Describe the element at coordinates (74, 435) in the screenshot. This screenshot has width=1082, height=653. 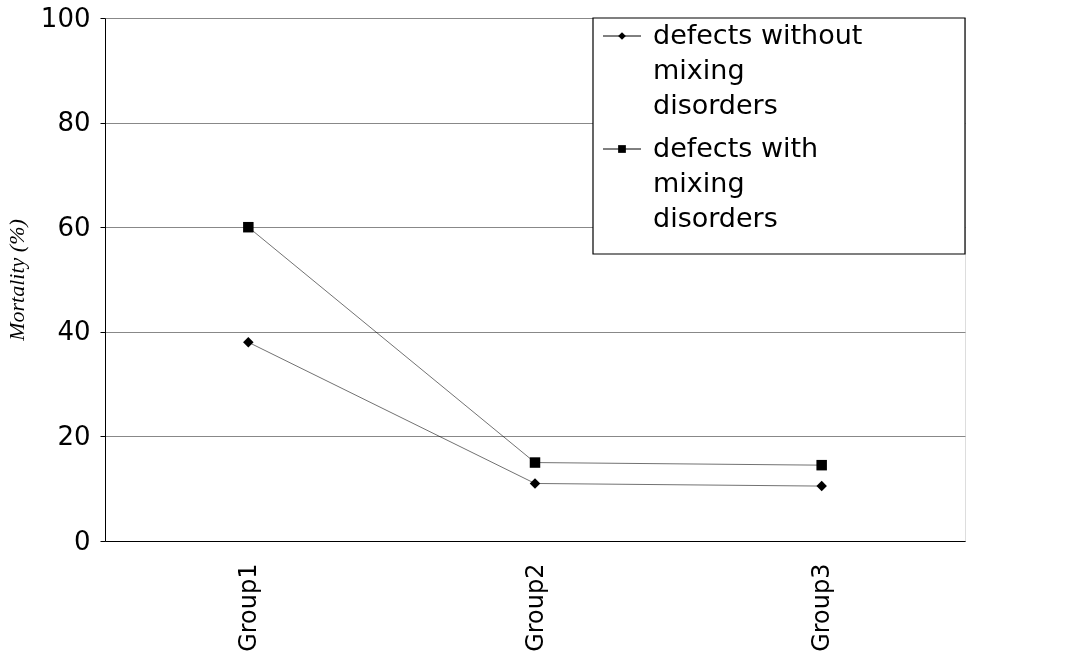
I see `y-tick-label: 20` at that location.